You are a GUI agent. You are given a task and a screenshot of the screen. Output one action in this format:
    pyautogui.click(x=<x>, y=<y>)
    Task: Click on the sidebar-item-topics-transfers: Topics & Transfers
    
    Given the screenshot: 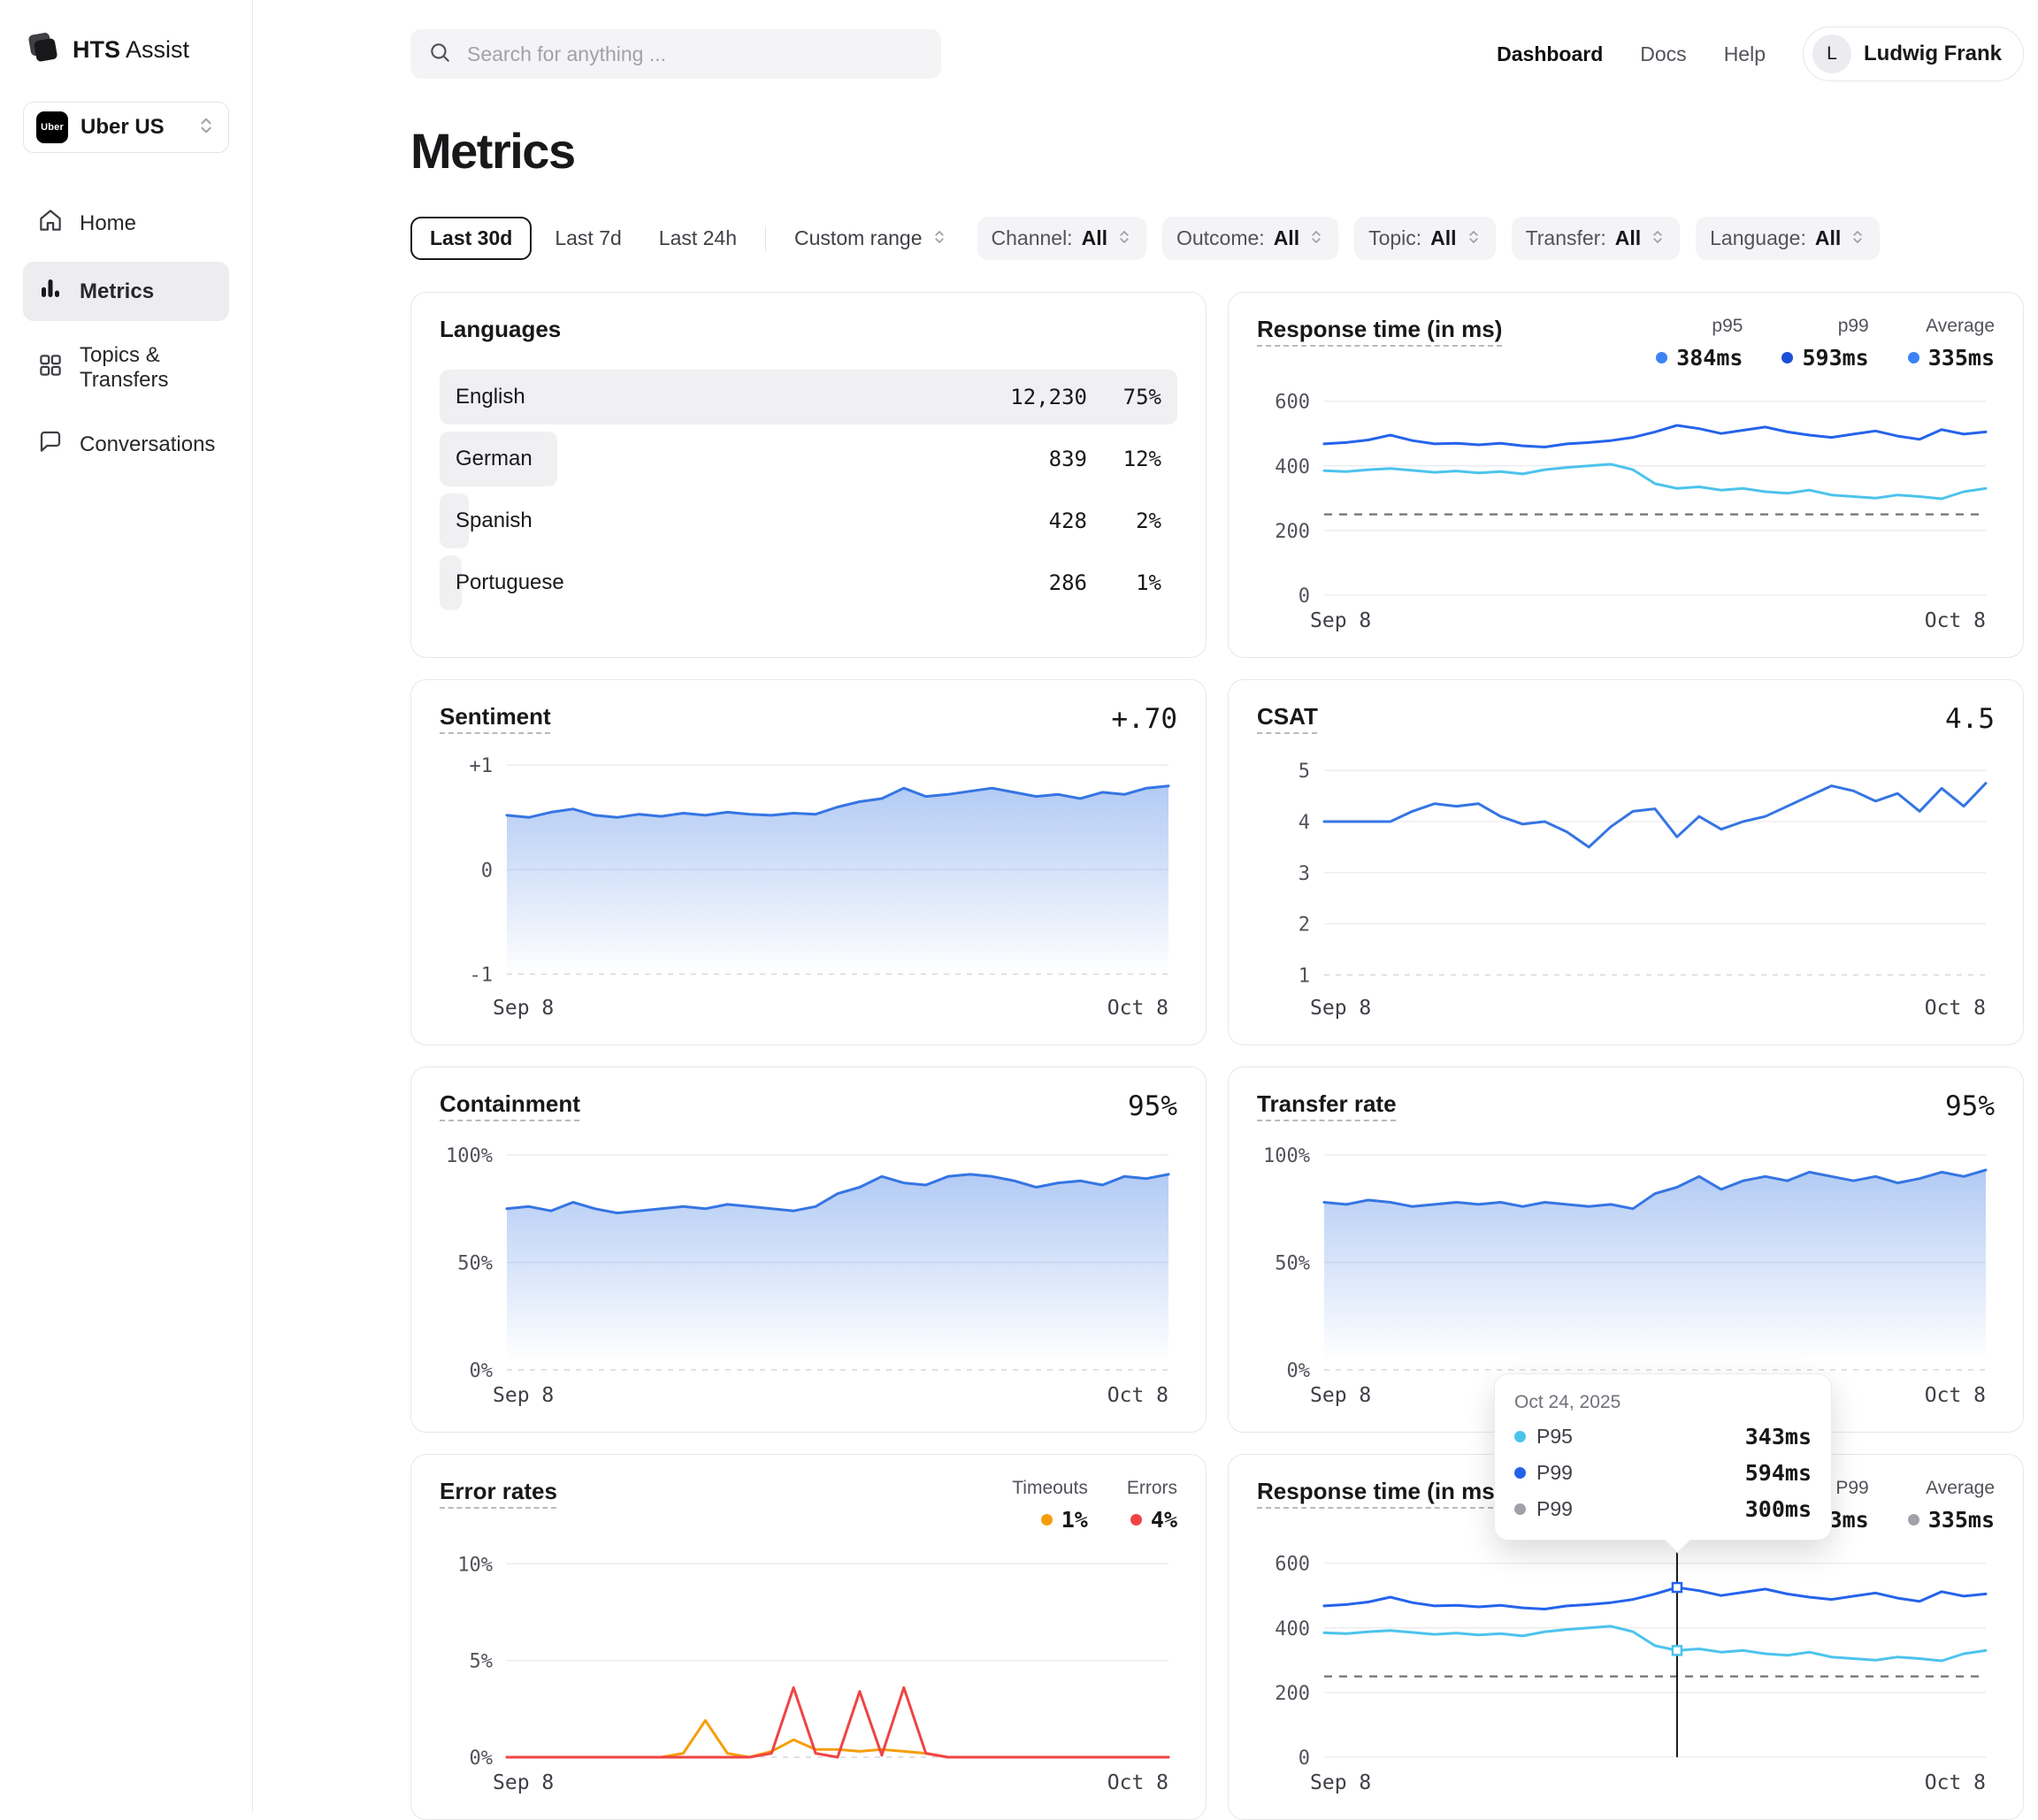 What is the action you would take?
    pyautogui.click(x=126, y=368)
    